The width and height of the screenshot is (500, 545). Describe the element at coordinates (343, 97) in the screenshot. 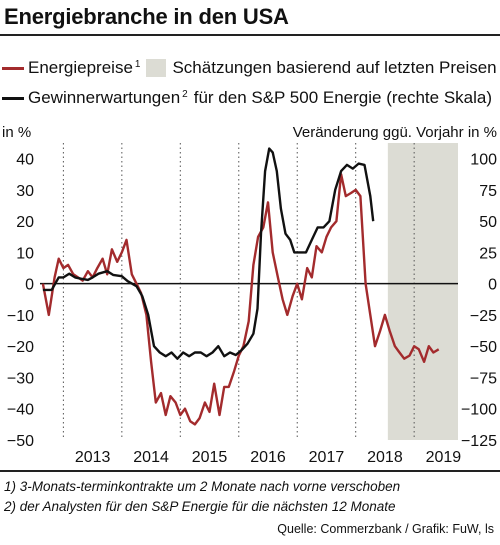

I see `legend-label-gewinnerwartungen-suffix: für den S&P 500 Energie (rechte Skala)` at that location.